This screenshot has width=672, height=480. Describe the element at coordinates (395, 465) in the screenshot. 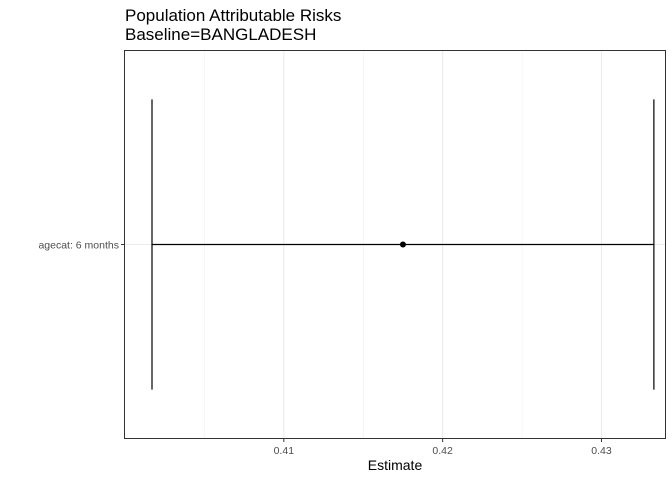

I see `x-axis-title: Estimate` at that location.